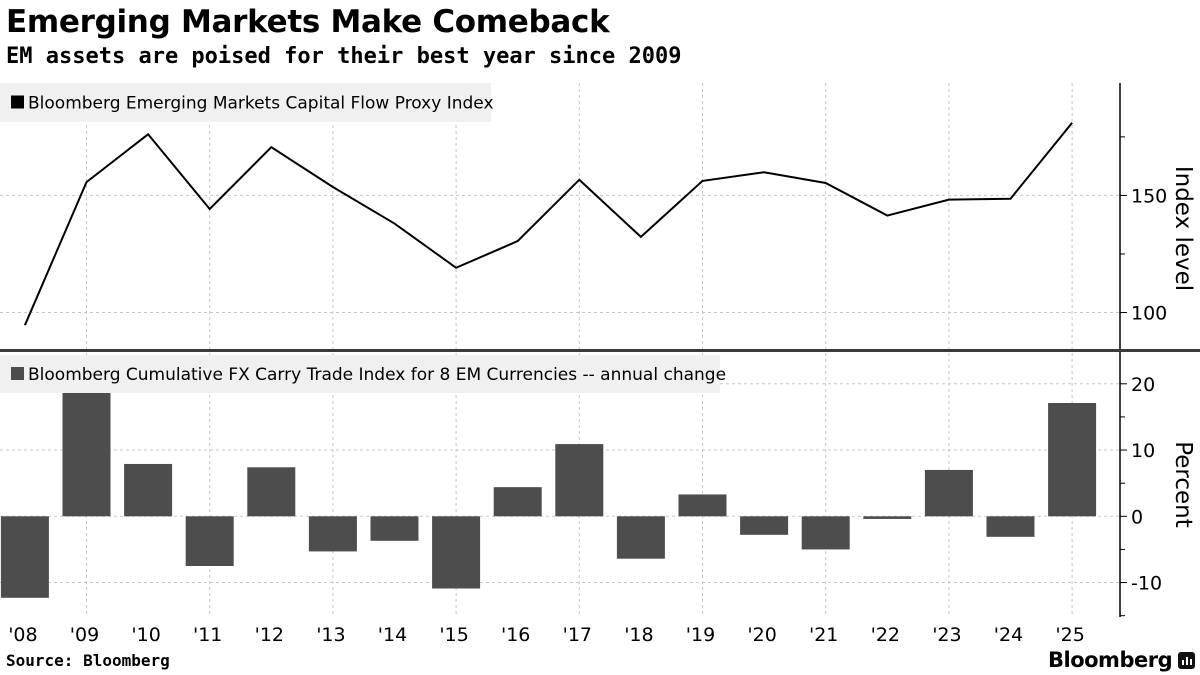 The image size is (1200, 675). Describe the element at coordinates (1137, 517) in the screenshot. I see `y-tick-label: 0` at that location.